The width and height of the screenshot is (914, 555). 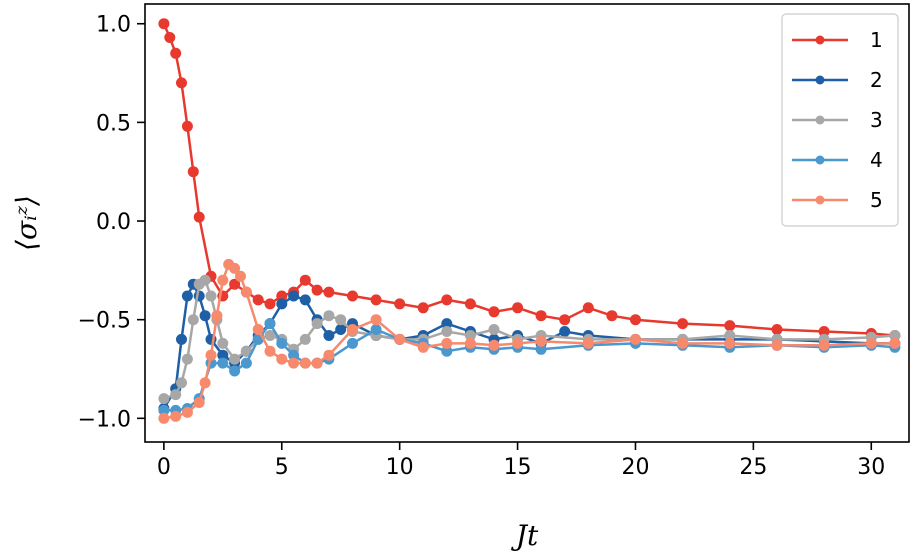 What do you see at coordinates (837, 40) in the screenshot?
I see `legend-item-1: 1` at bounding box center [837, 40].